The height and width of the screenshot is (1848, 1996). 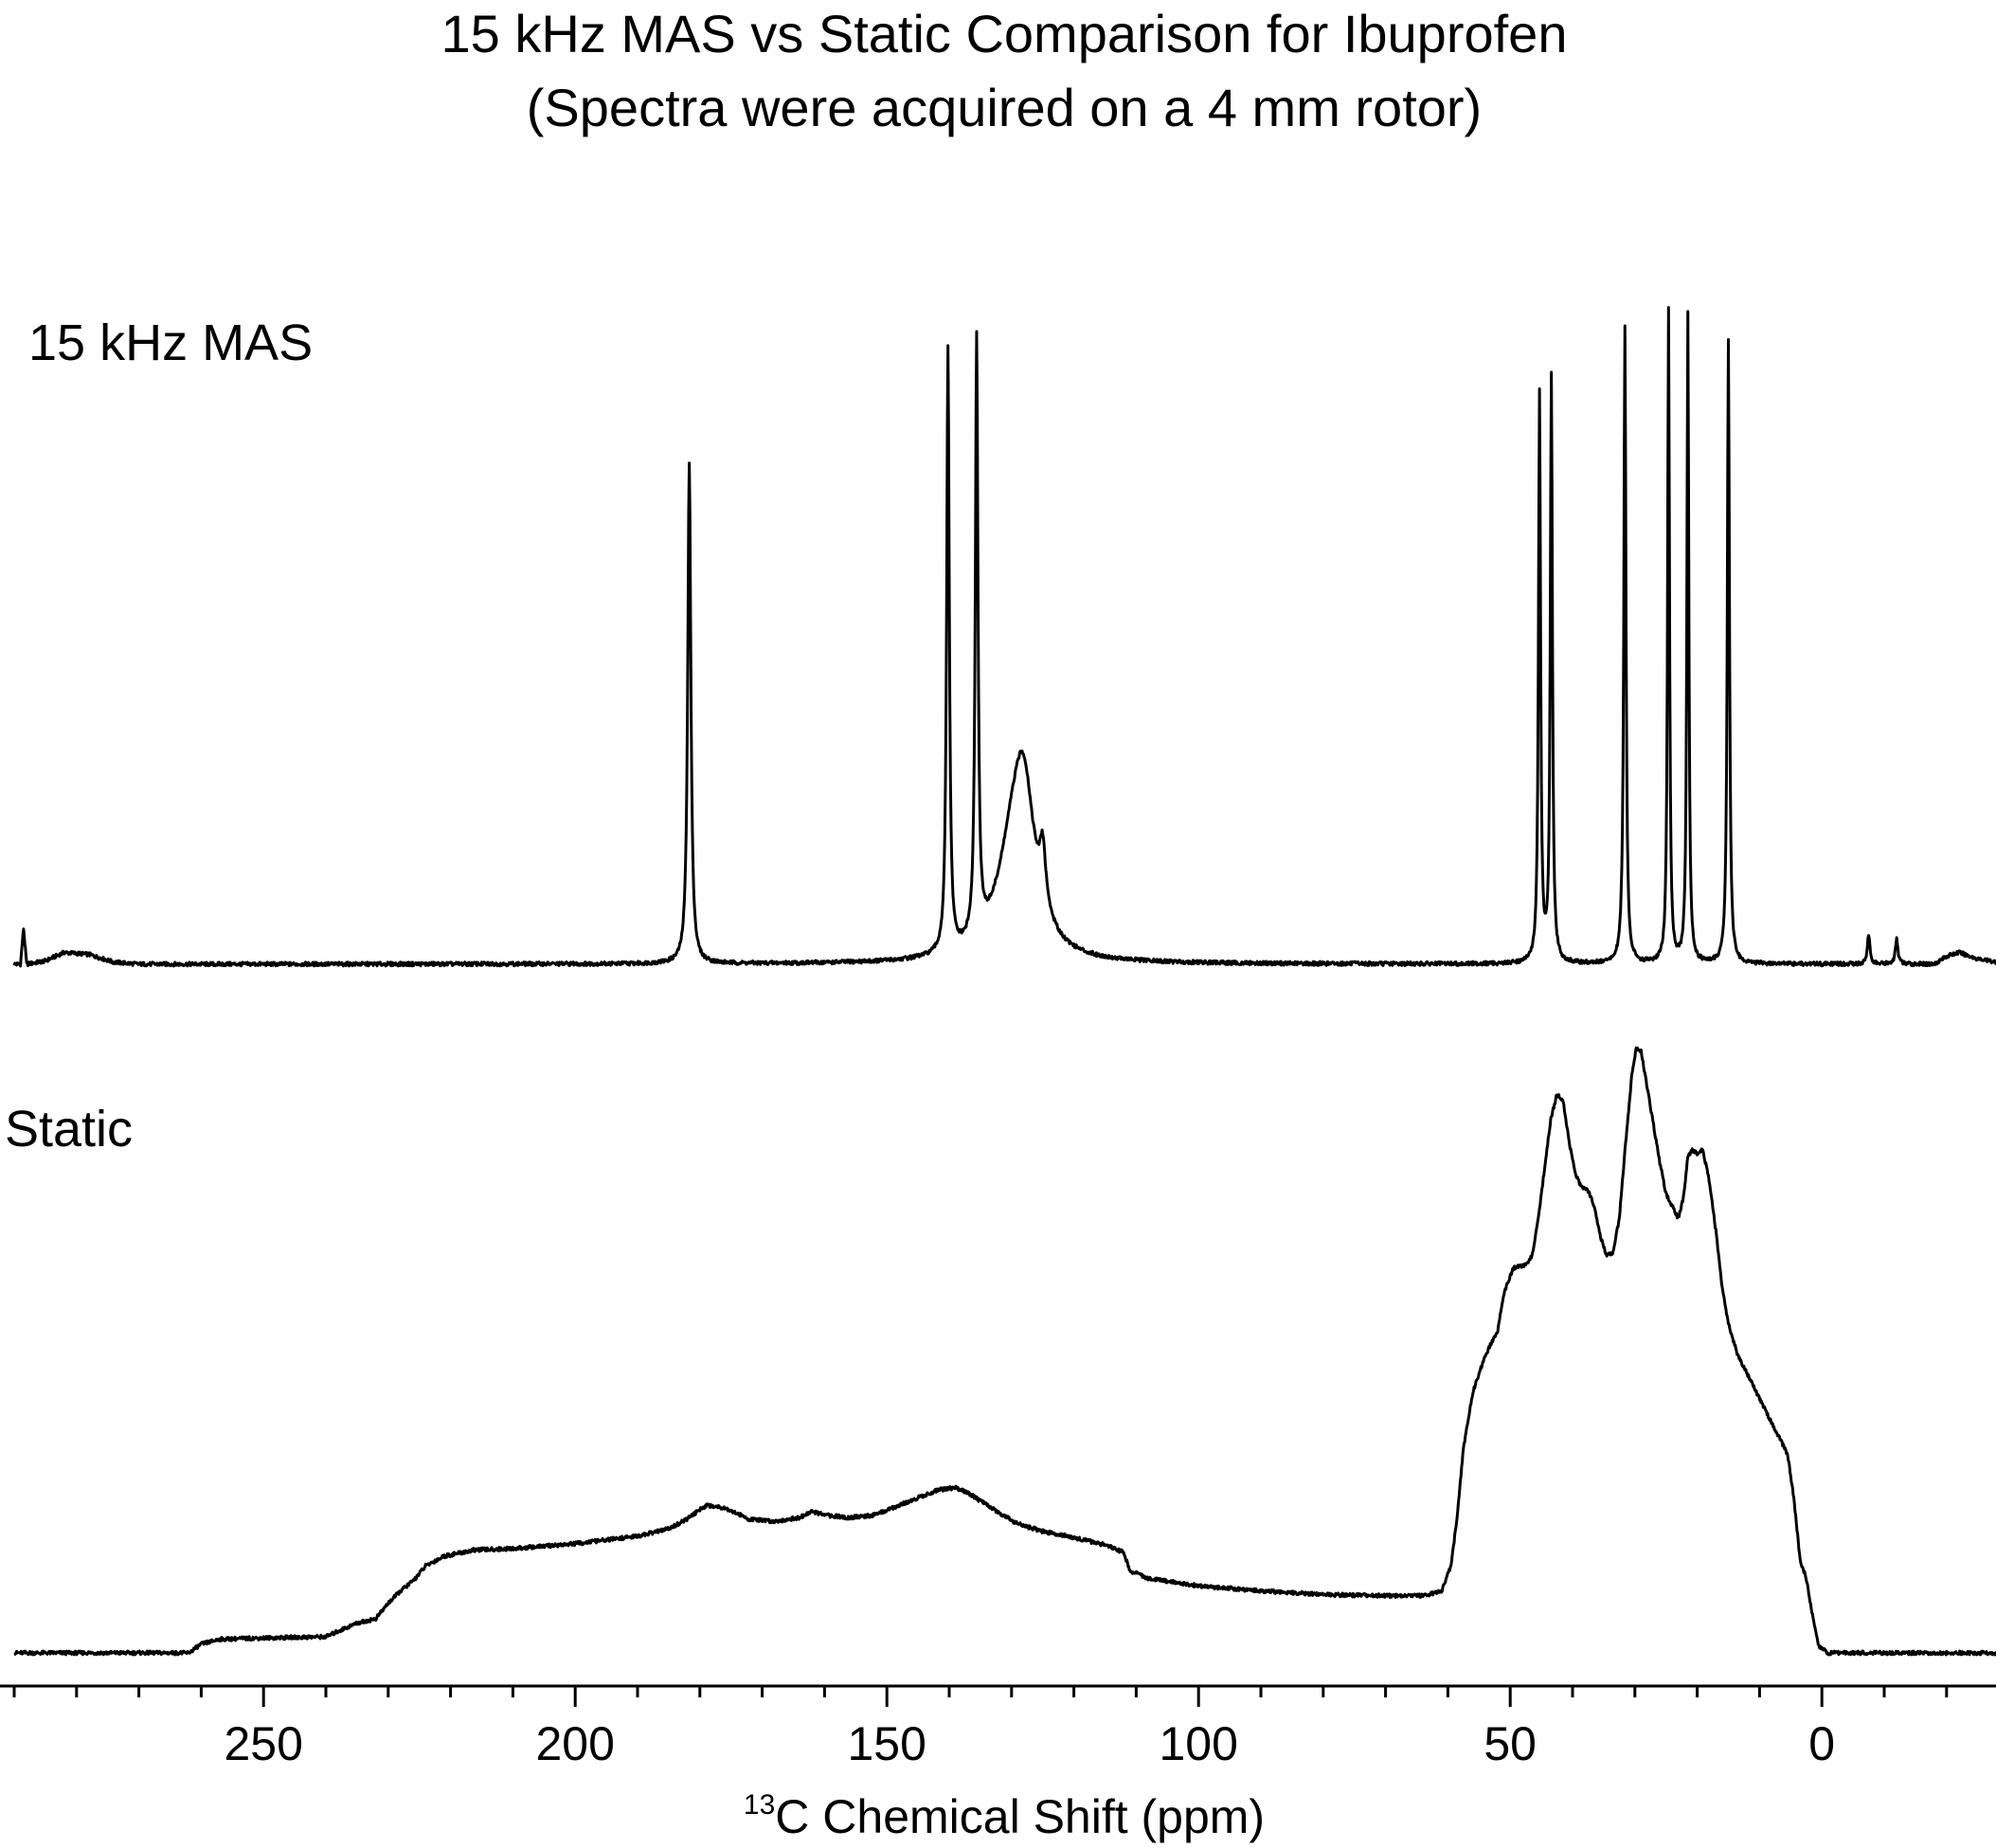 I want to click on x-tick-label: 100, so click(x=1198, y=1743).